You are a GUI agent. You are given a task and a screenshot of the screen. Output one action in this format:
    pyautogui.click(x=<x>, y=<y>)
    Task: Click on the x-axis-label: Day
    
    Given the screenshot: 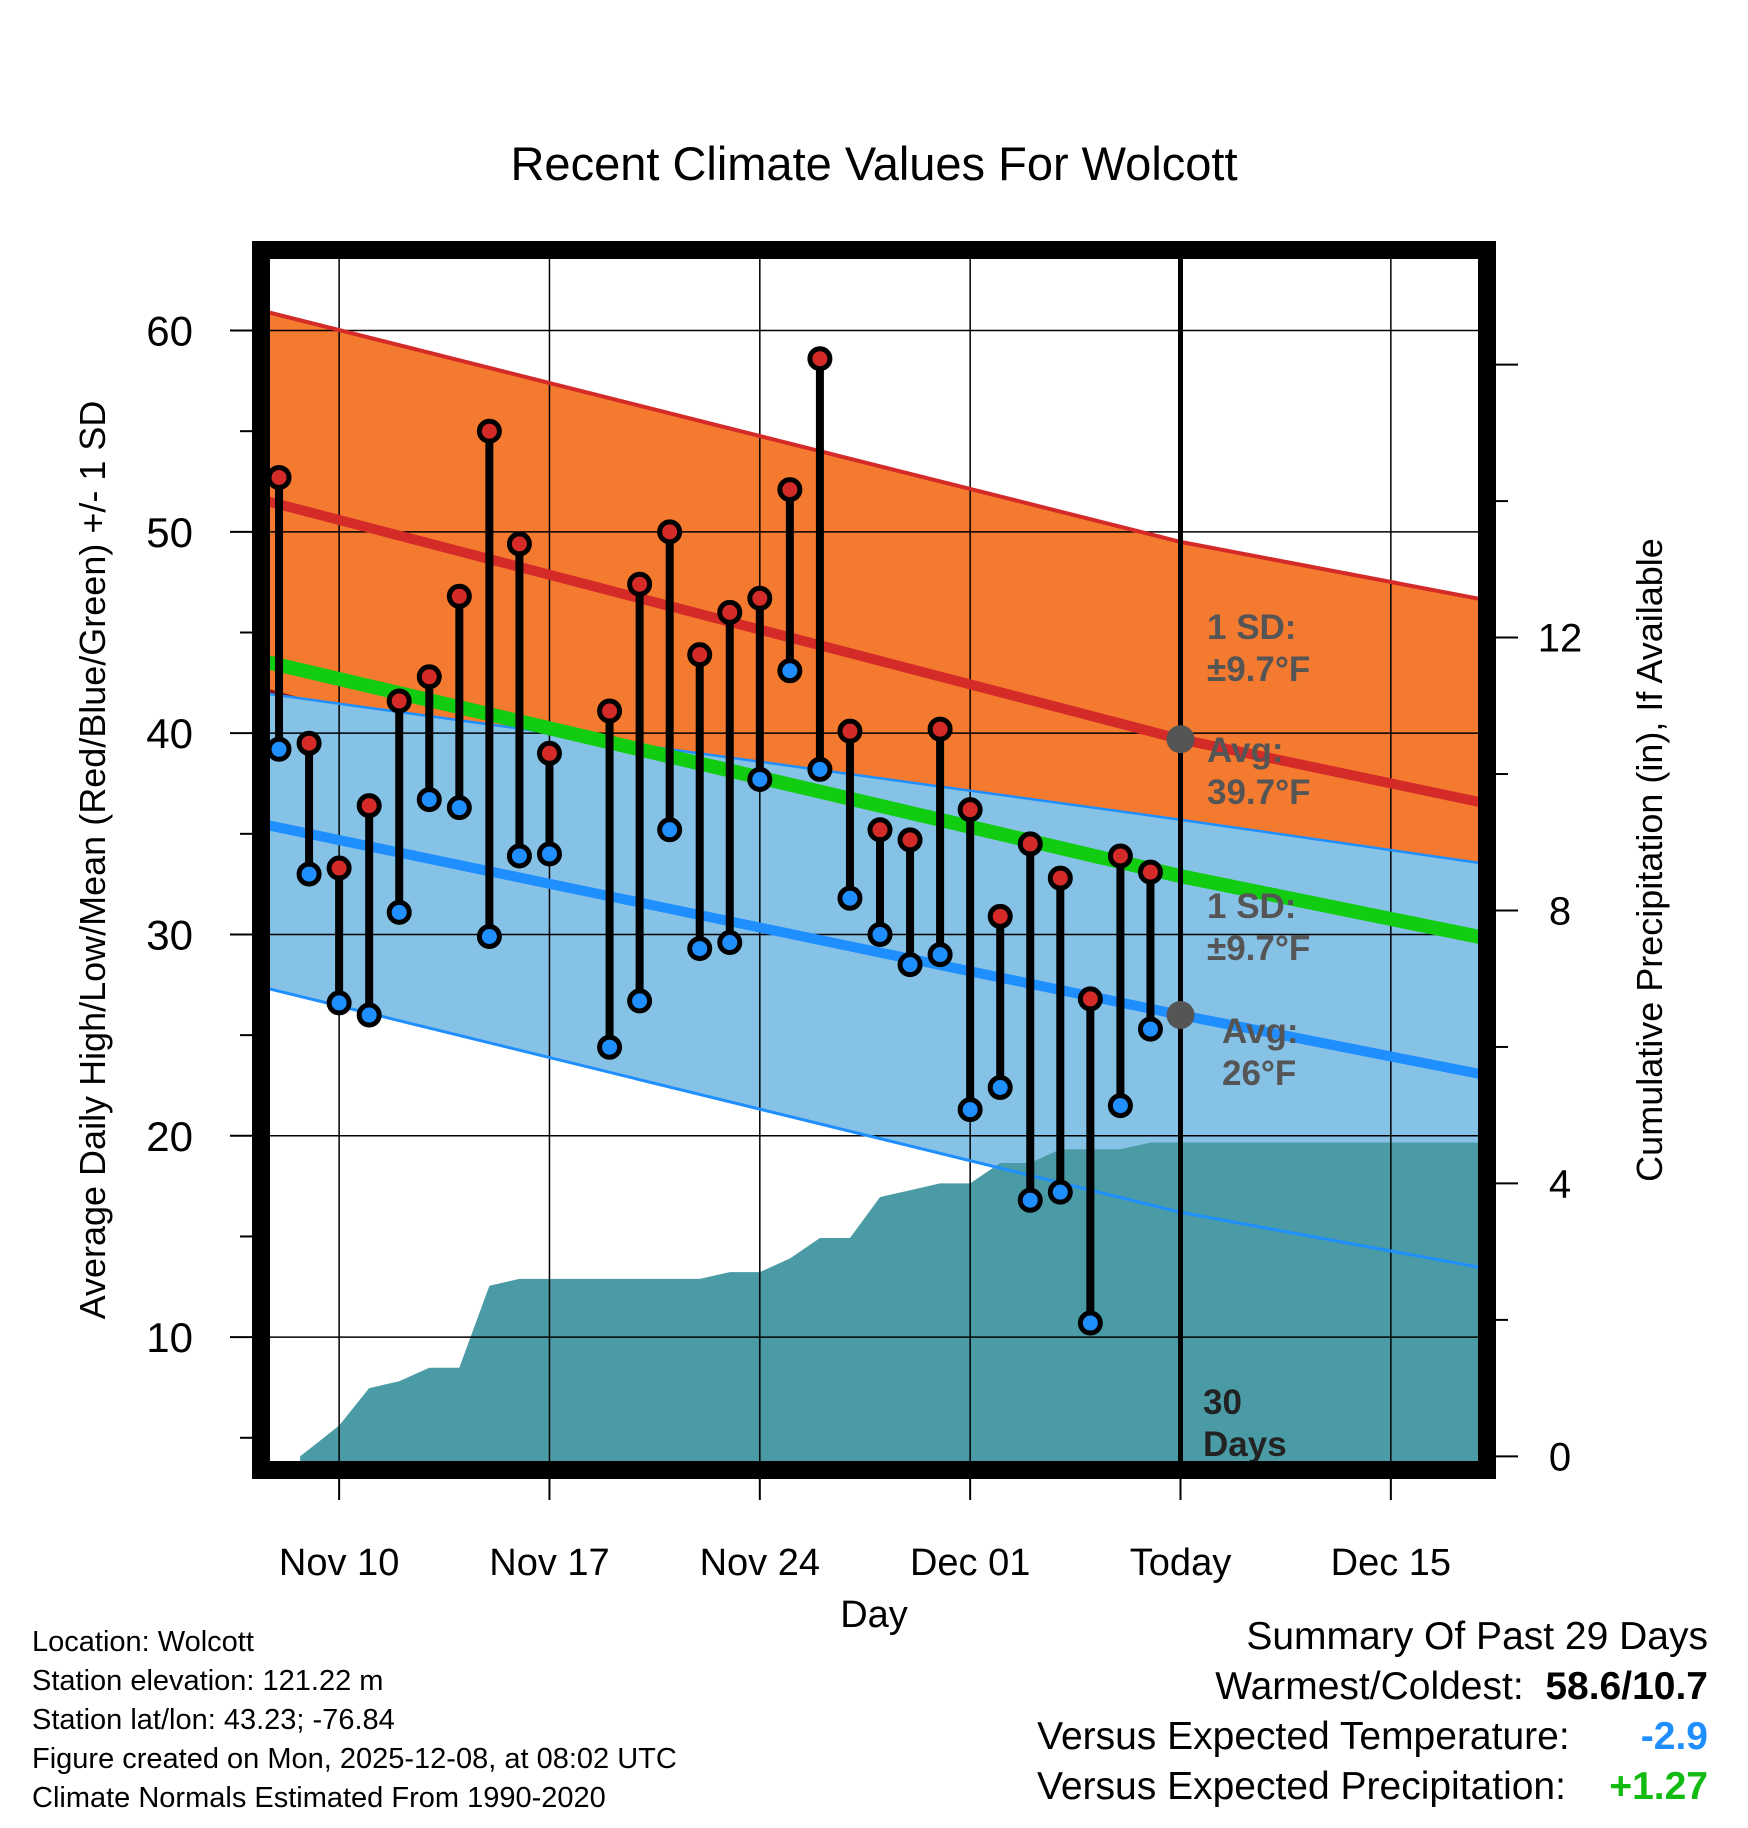 What is the action you would take?
    pyautogui.click(x=874, y=1615)
    